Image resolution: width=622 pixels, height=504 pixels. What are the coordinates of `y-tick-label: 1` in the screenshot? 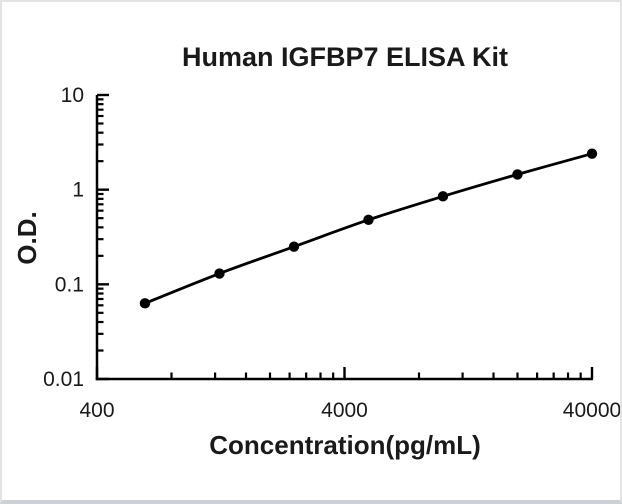 It's located at (78, 190).